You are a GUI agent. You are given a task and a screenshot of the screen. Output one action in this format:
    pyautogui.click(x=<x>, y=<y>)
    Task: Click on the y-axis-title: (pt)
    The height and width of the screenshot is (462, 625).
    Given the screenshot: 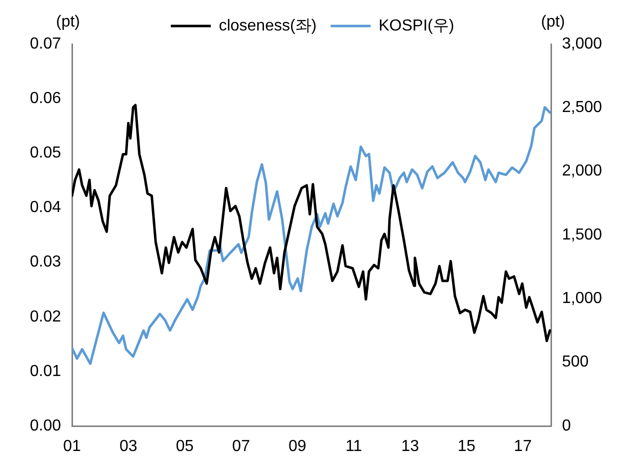 What is the action you would take?
    pyautogui.click(x=68, y=21)
    